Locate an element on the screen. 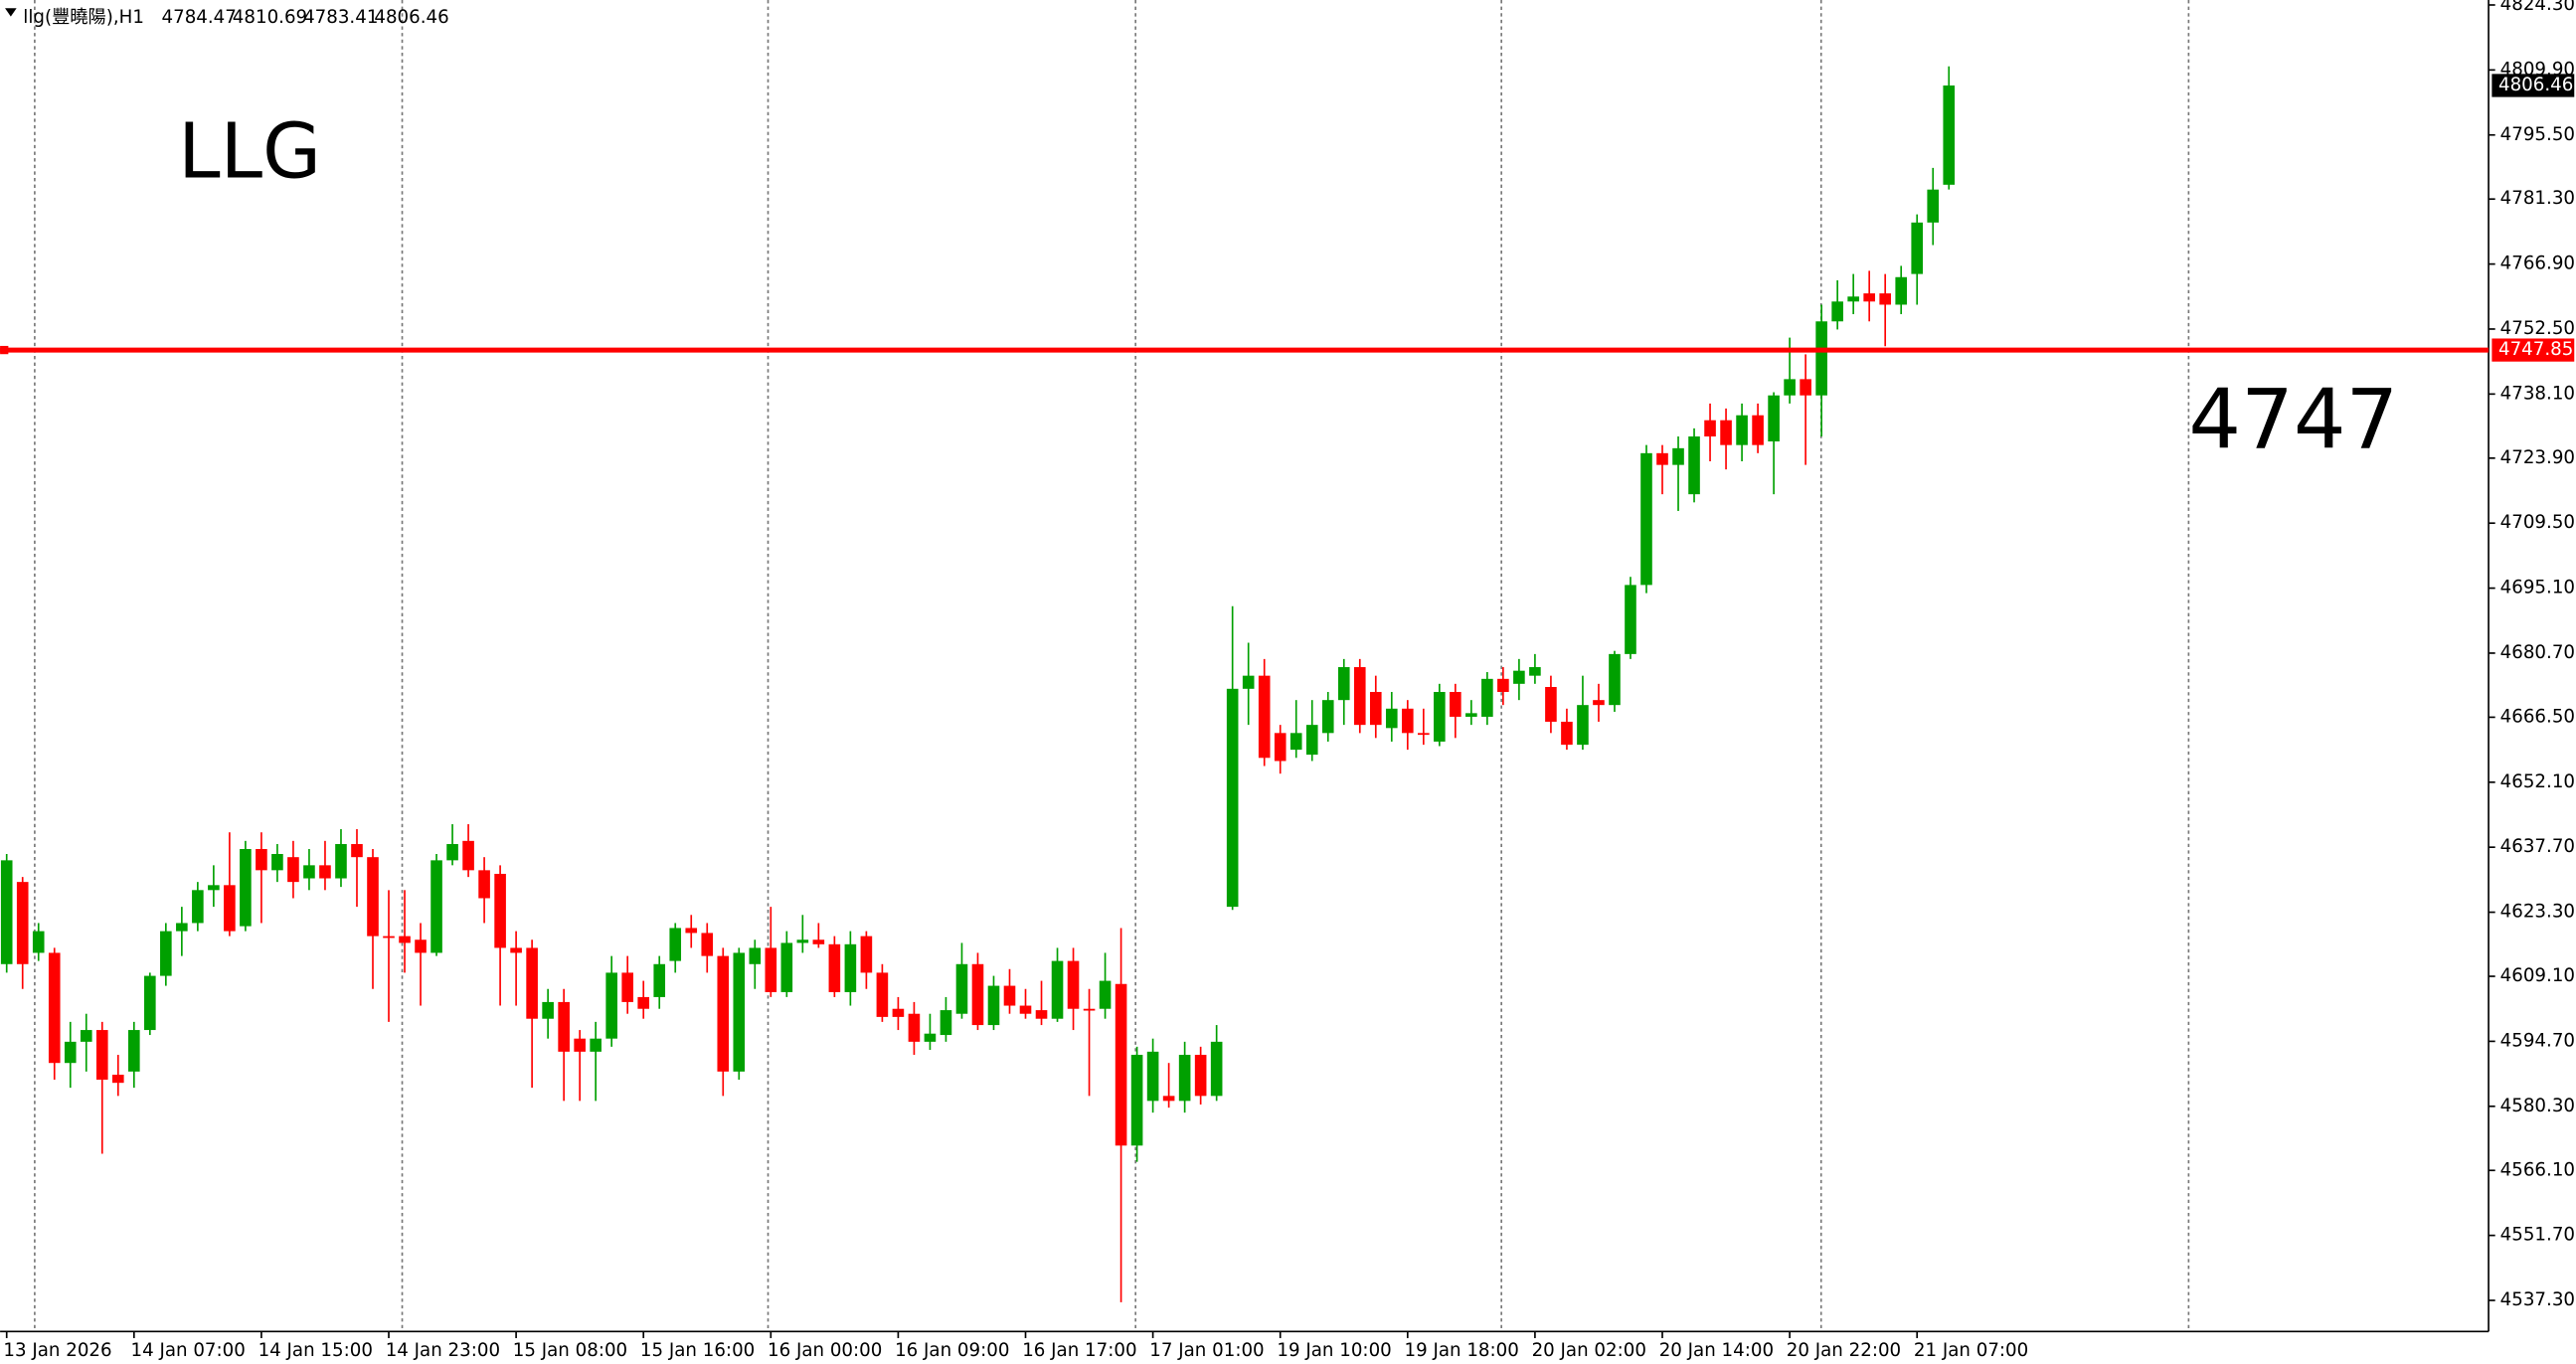 Image resolution: width=2576 pixels, height=1364 pixels. y-tick-label: 4566.10 is located at coordinates (2537, 1169).